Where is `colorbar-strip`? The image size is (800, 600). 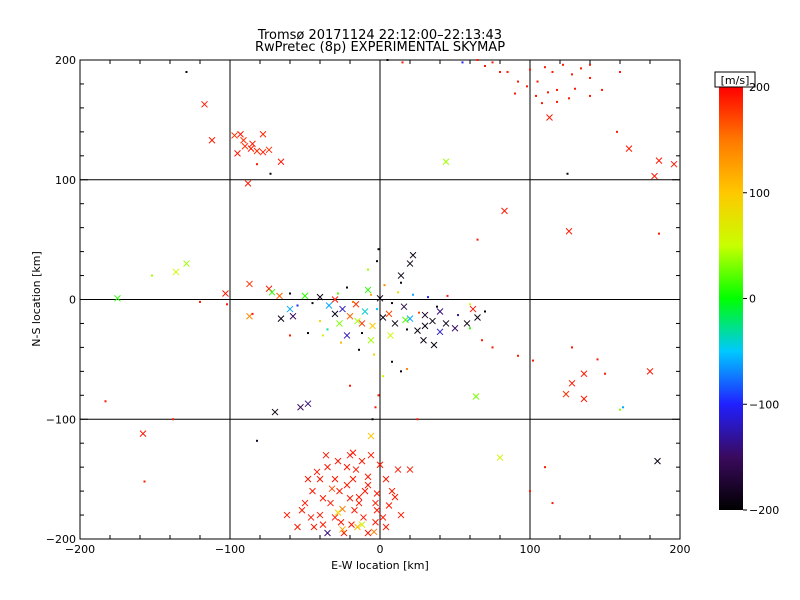 colorbar-strip is located at coordinates (731, 298).